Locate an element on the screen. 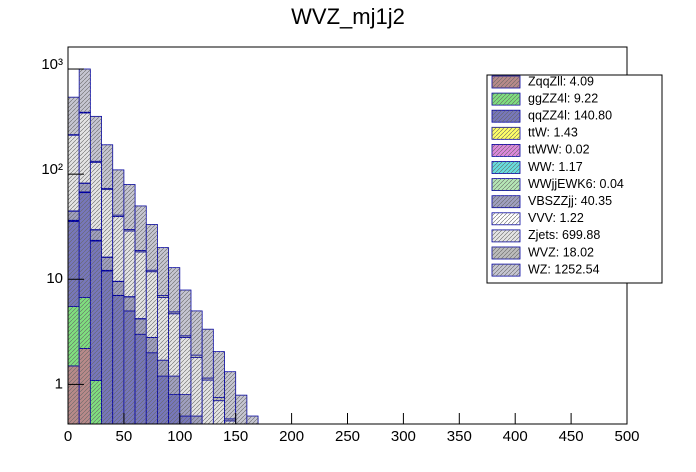  y-tick-label: 1 is located at coordinates (59, 383).